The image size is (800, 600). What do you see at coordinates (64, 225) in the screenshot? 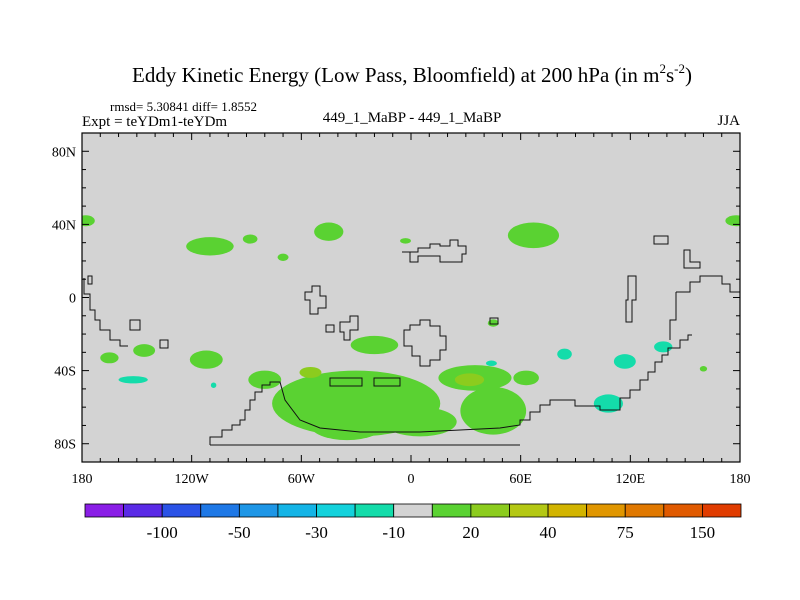
I see `y-tick-label-1: 40N` at bounding box center [64, 225].